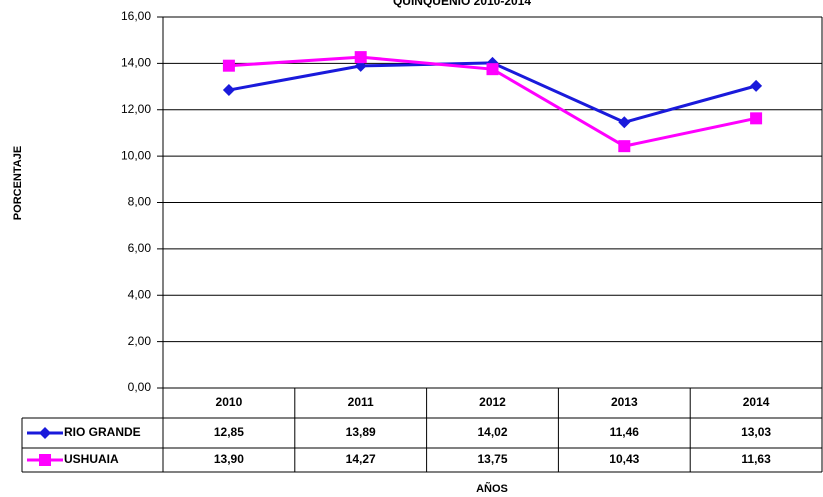 The height and width of the screenshot is (497, 823). I want to click on data-label: 14,02, so click(492, 432).